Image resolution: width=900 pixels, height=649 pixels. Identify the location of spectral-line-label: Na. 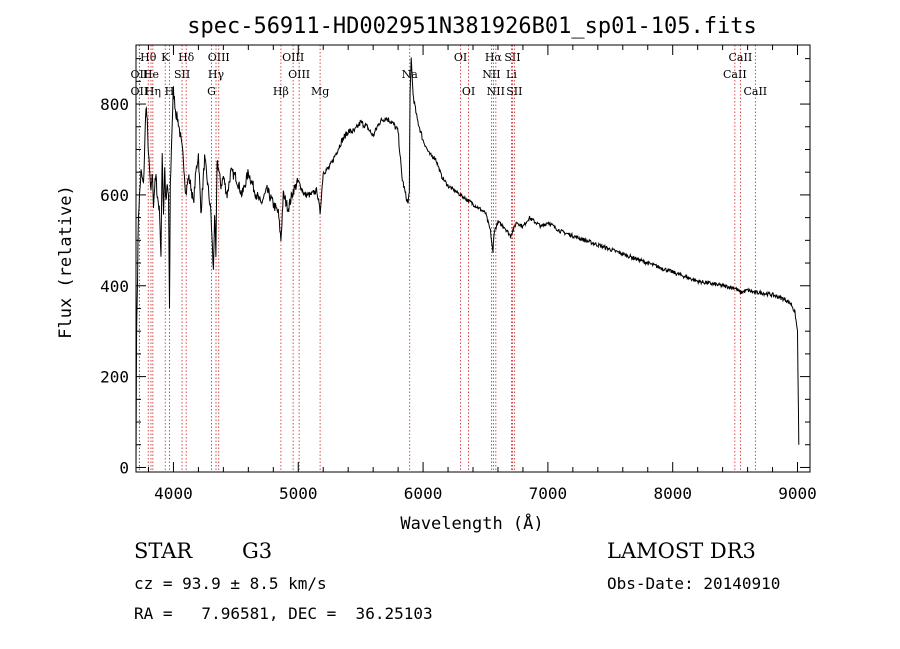
(410, 74).